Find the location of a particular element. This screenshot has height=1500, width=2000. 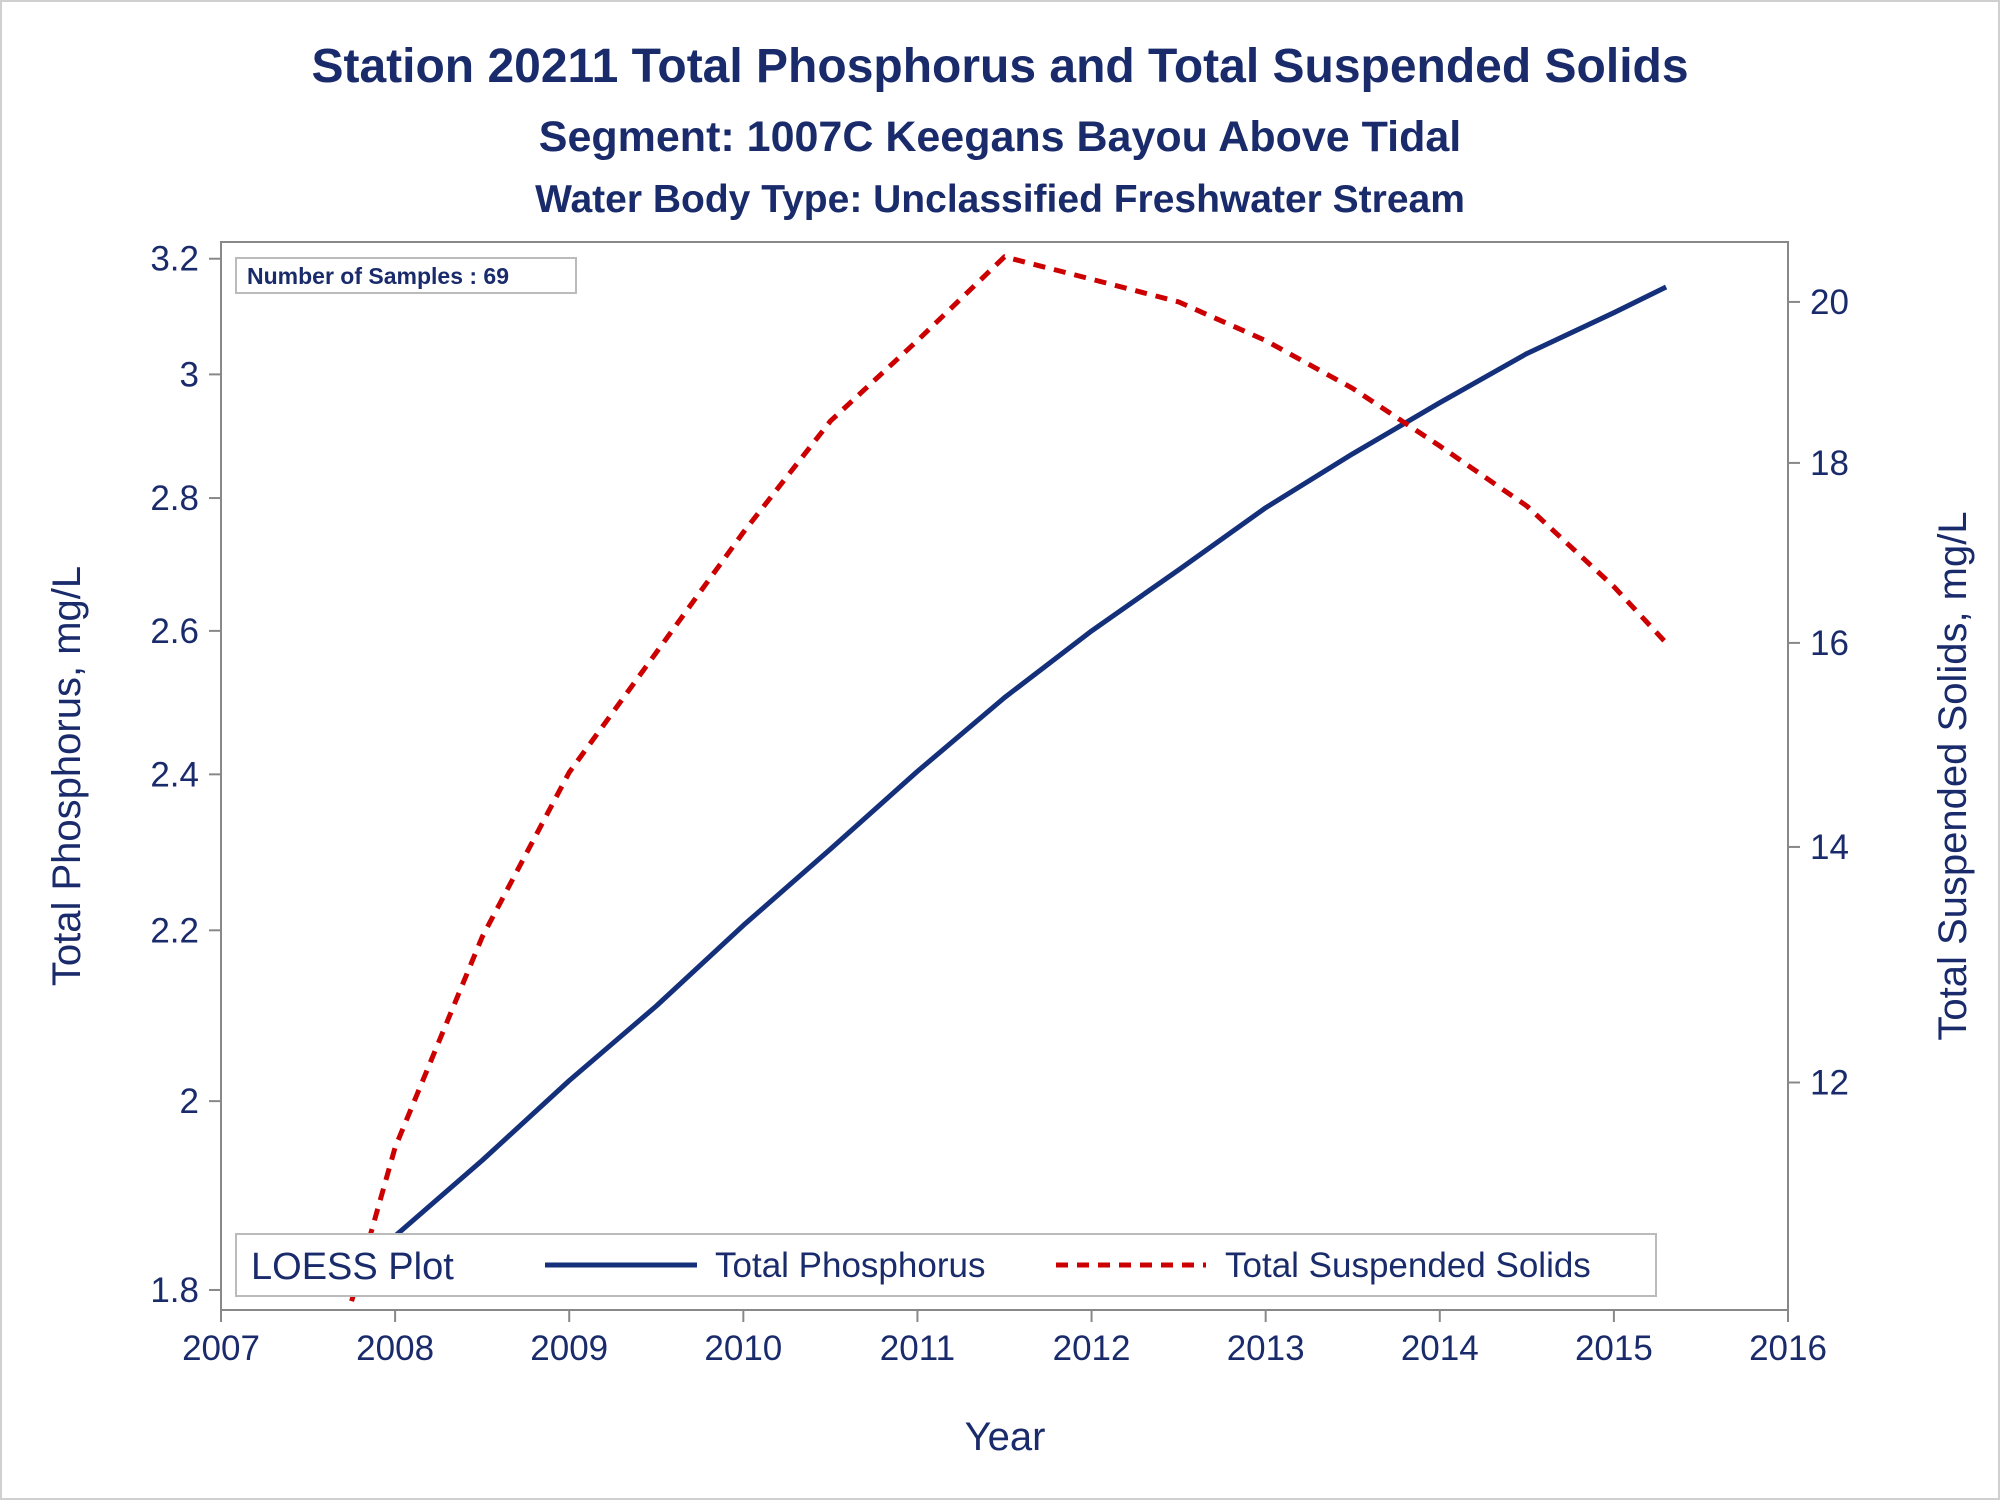

x-tick-label: 2009 is located at coordinates (569, 1348).